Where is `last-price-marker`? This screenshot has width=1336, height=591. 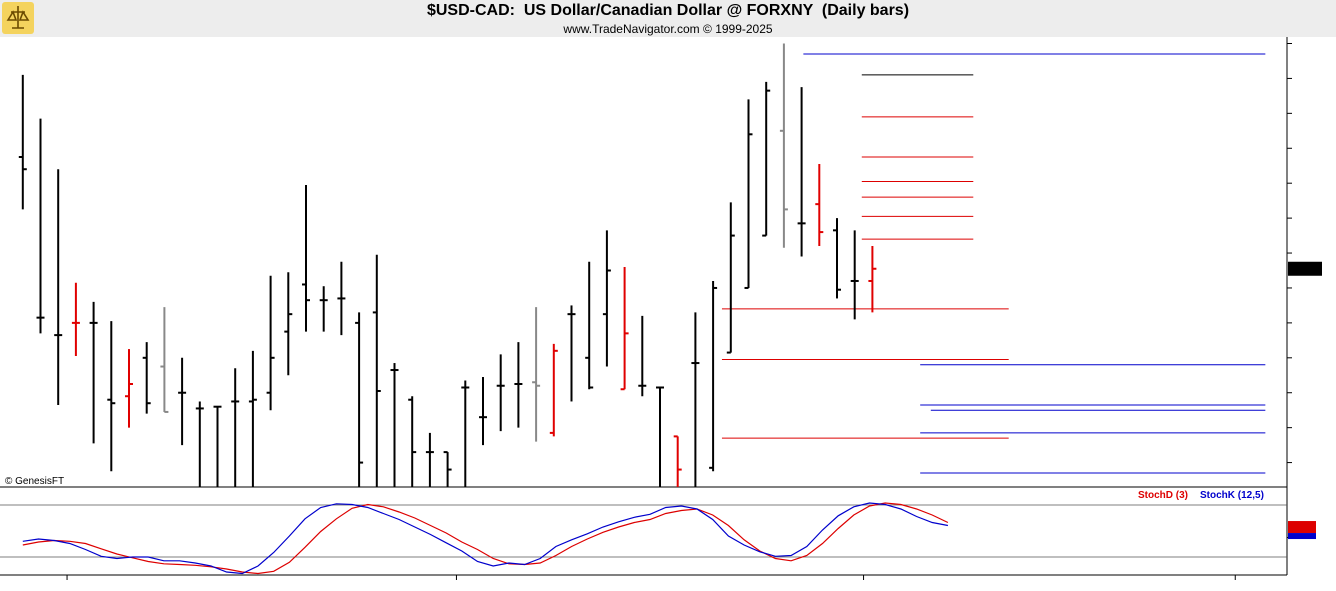
last-price-marker is located at coordinates (1305, 268).